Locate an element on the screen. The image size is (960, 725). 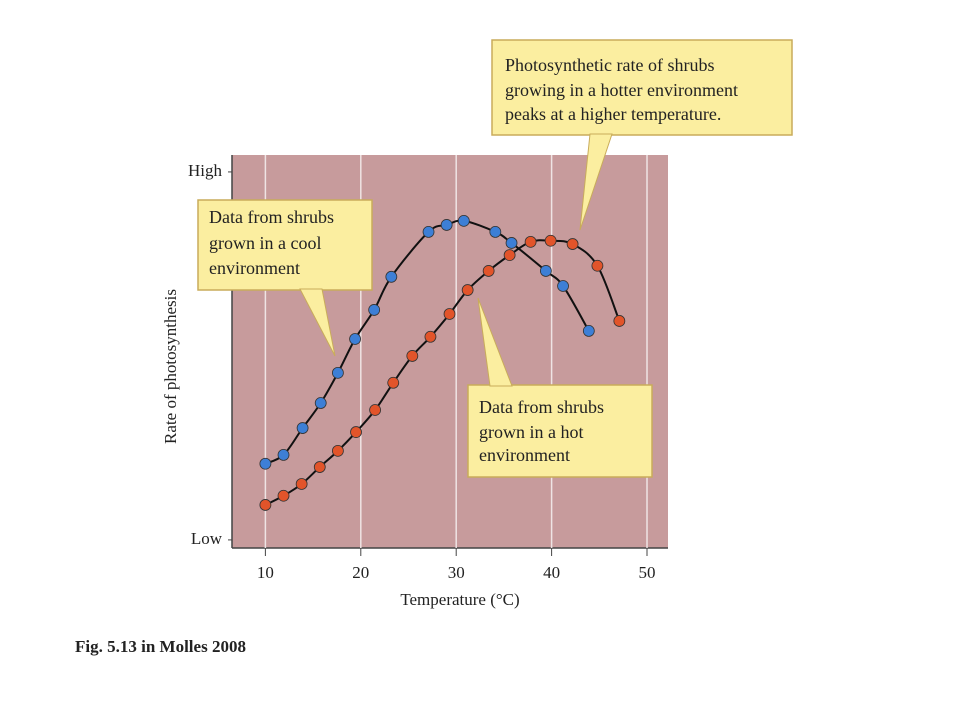
y-tick-label: Low is located at coordinates (207, 538).